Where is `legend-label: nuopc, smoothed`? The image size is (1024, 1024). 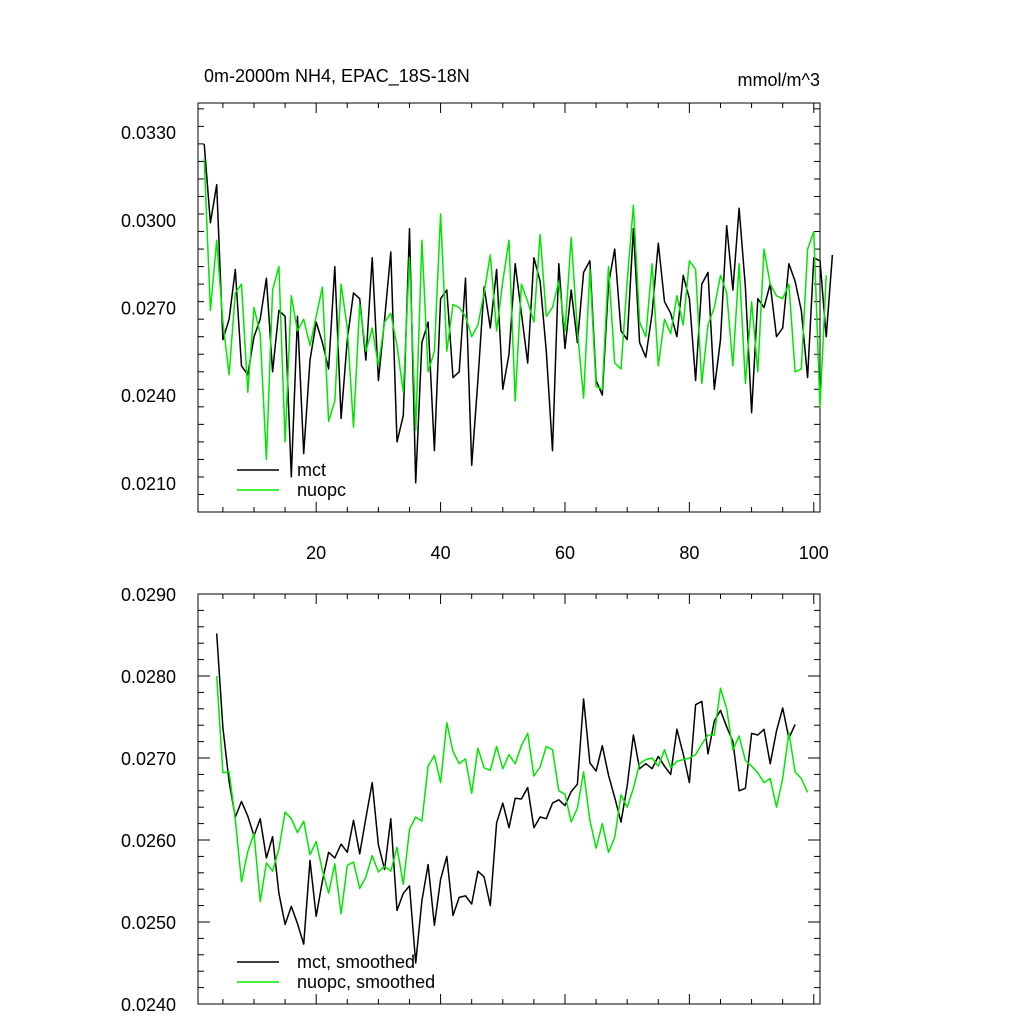 legend-label: nuopc, smoothed is located at coordinates (366, 982).